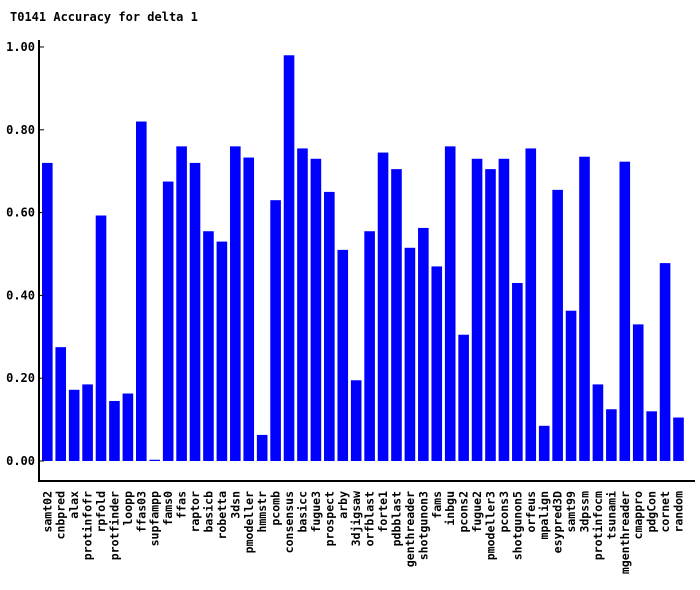  I want to click on y-ticks-group: 0.00 0.20 0.40 0.60 0.80 1.00, so click(25, 254).